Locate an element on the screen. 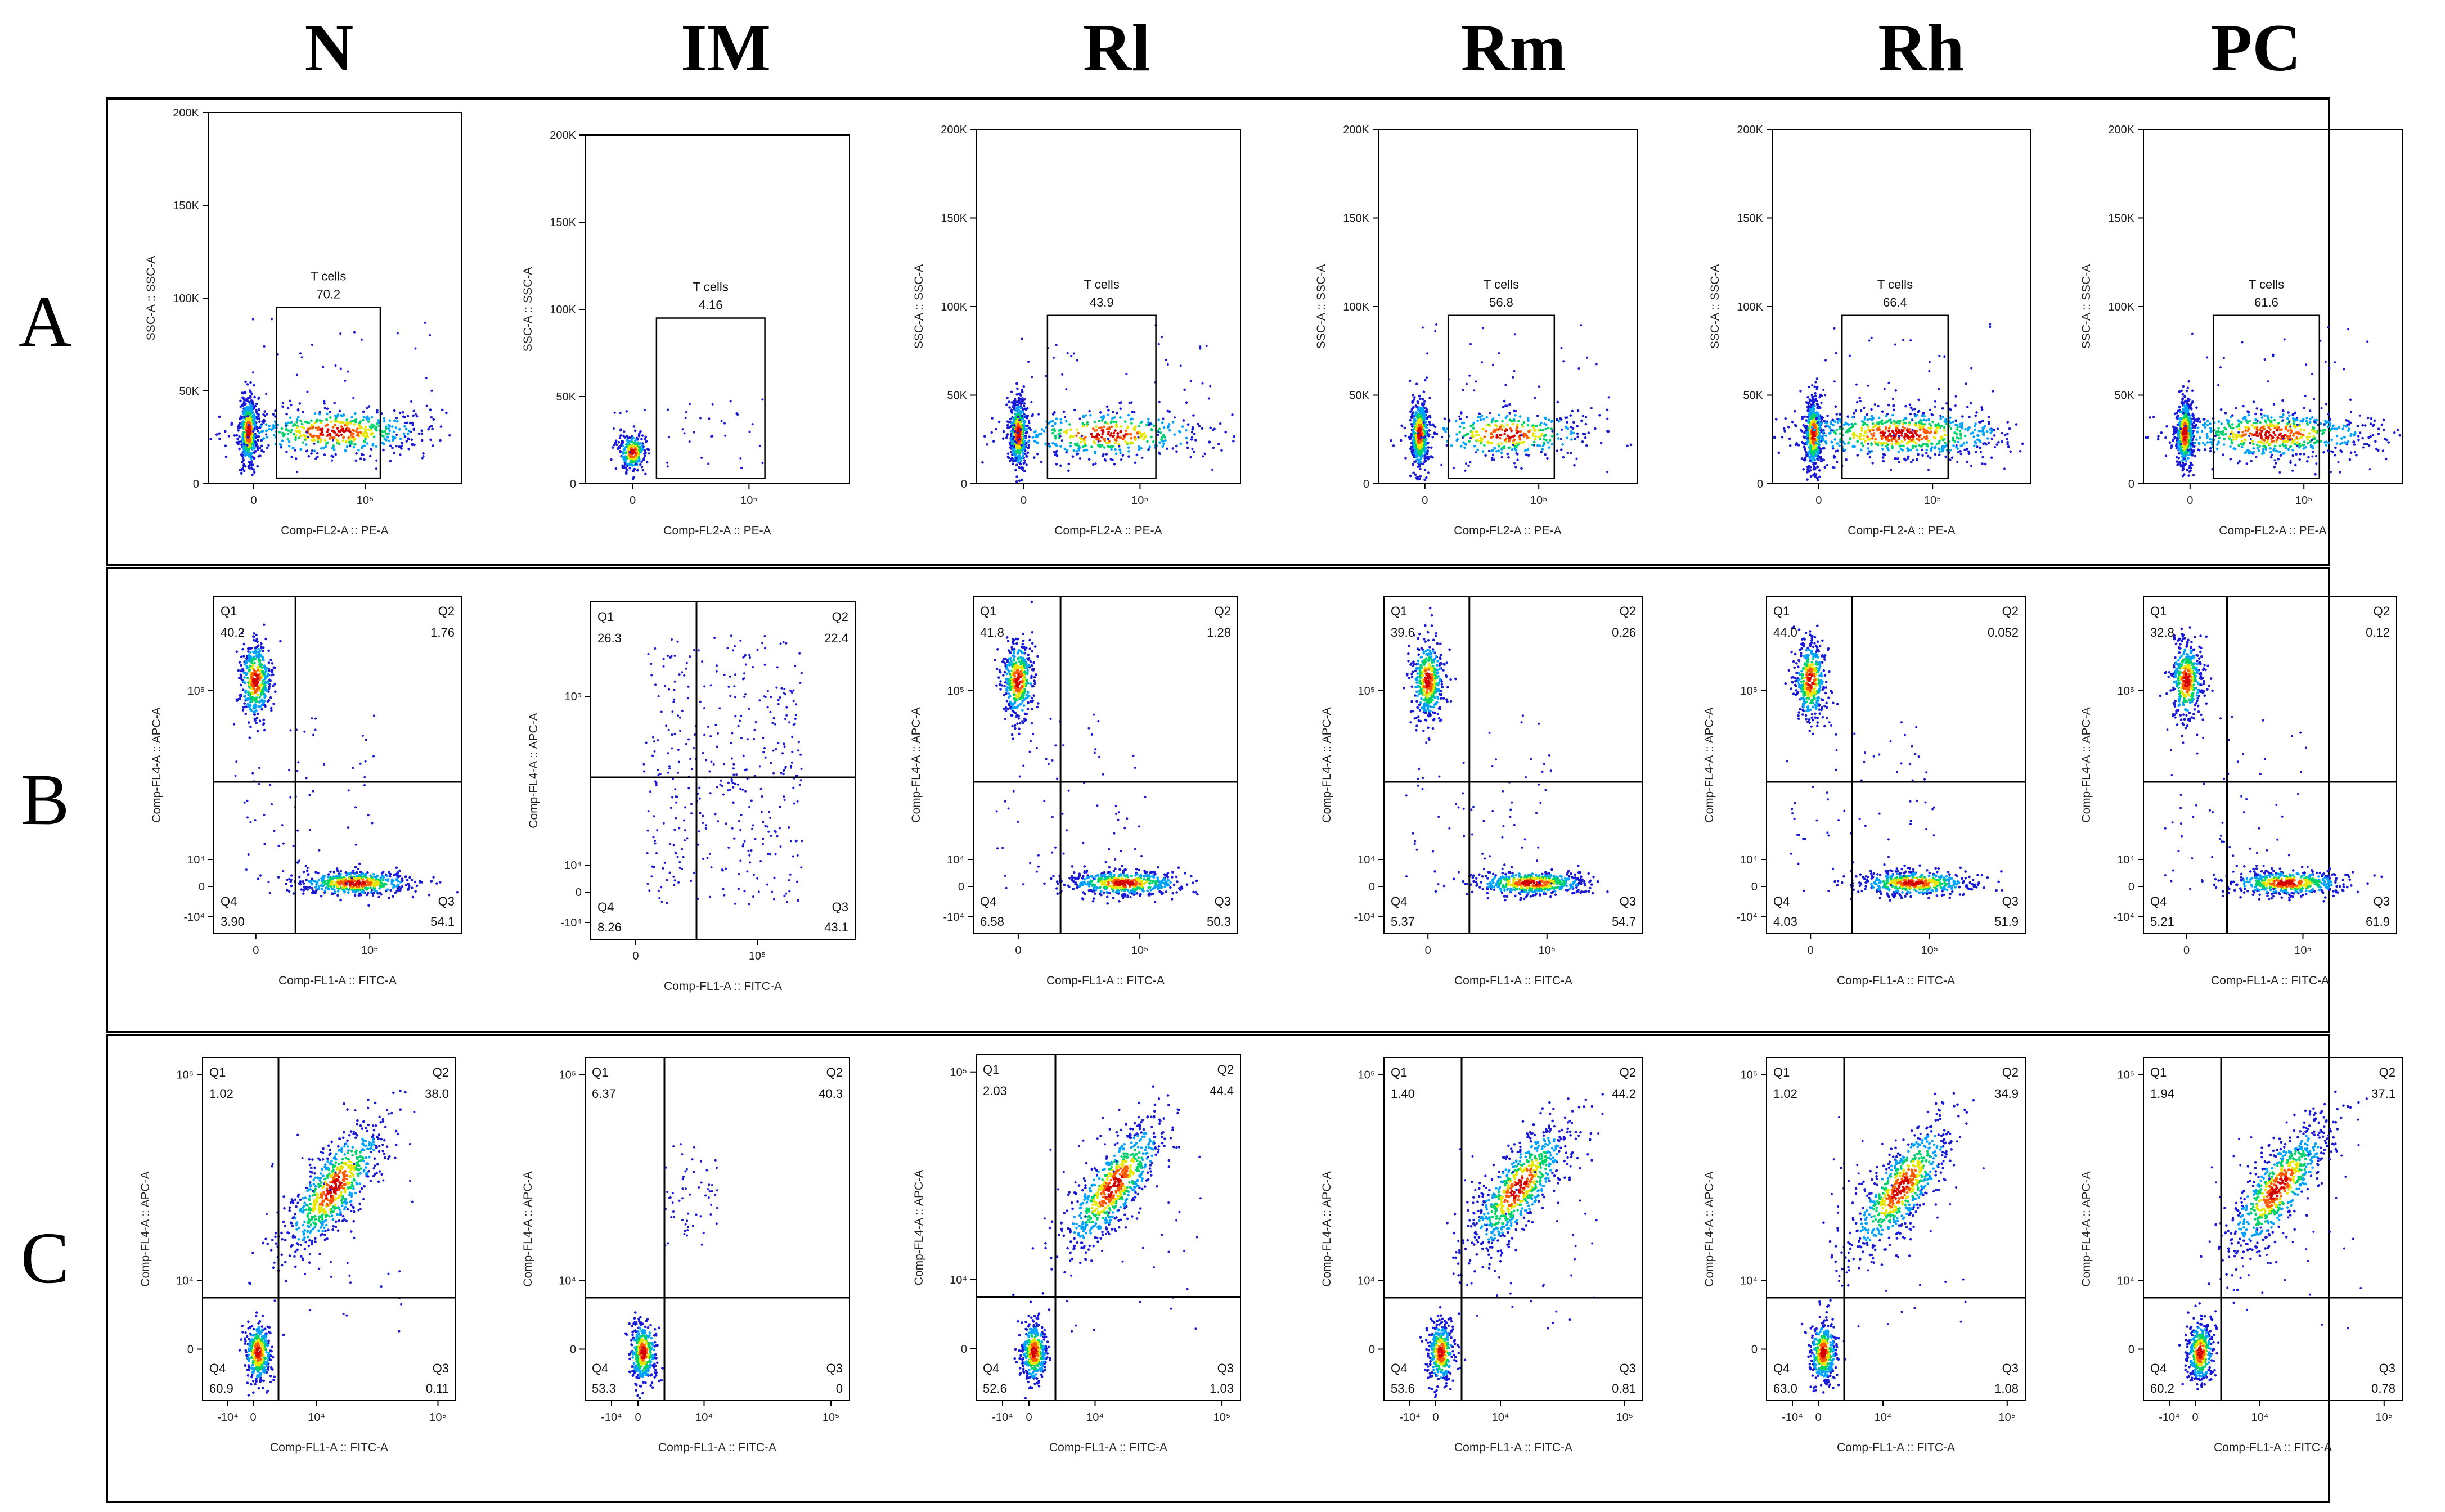 This screenshot has width=2445, height=1512. q4-value: 60.2 is located at coordinates (2162, 1389).